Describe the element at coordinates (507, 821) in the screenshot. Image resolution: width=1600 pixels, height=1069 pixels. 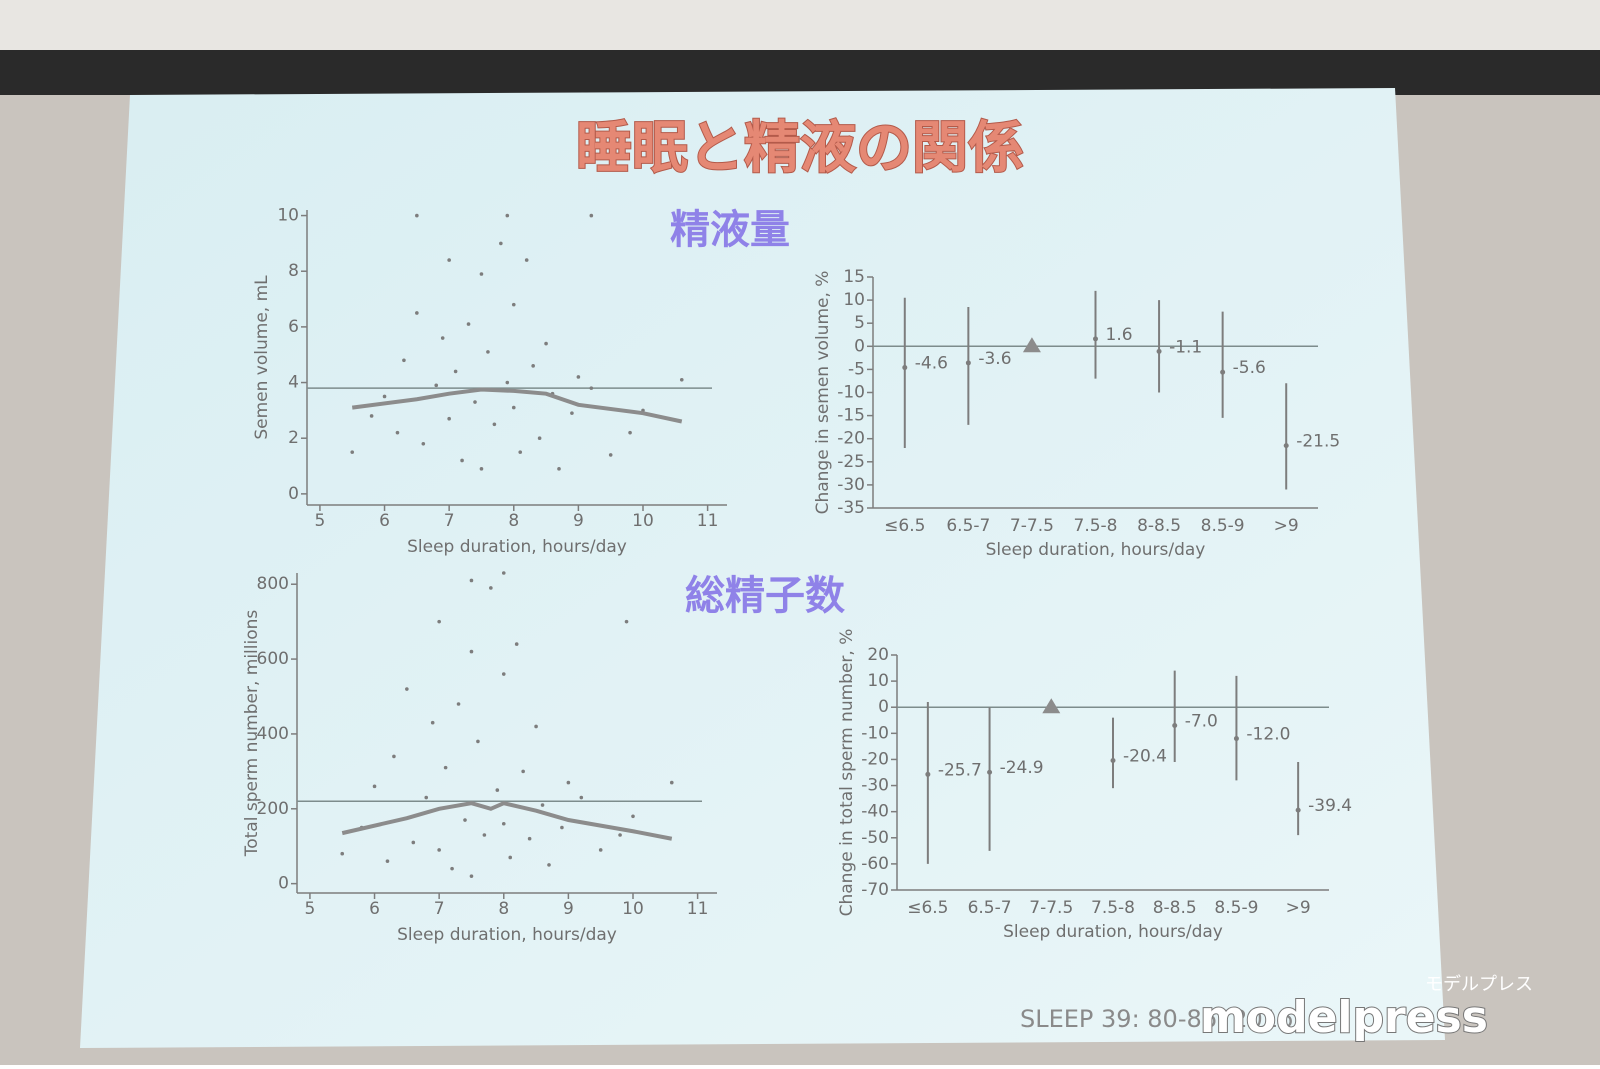
I see `trend-line` at that location.